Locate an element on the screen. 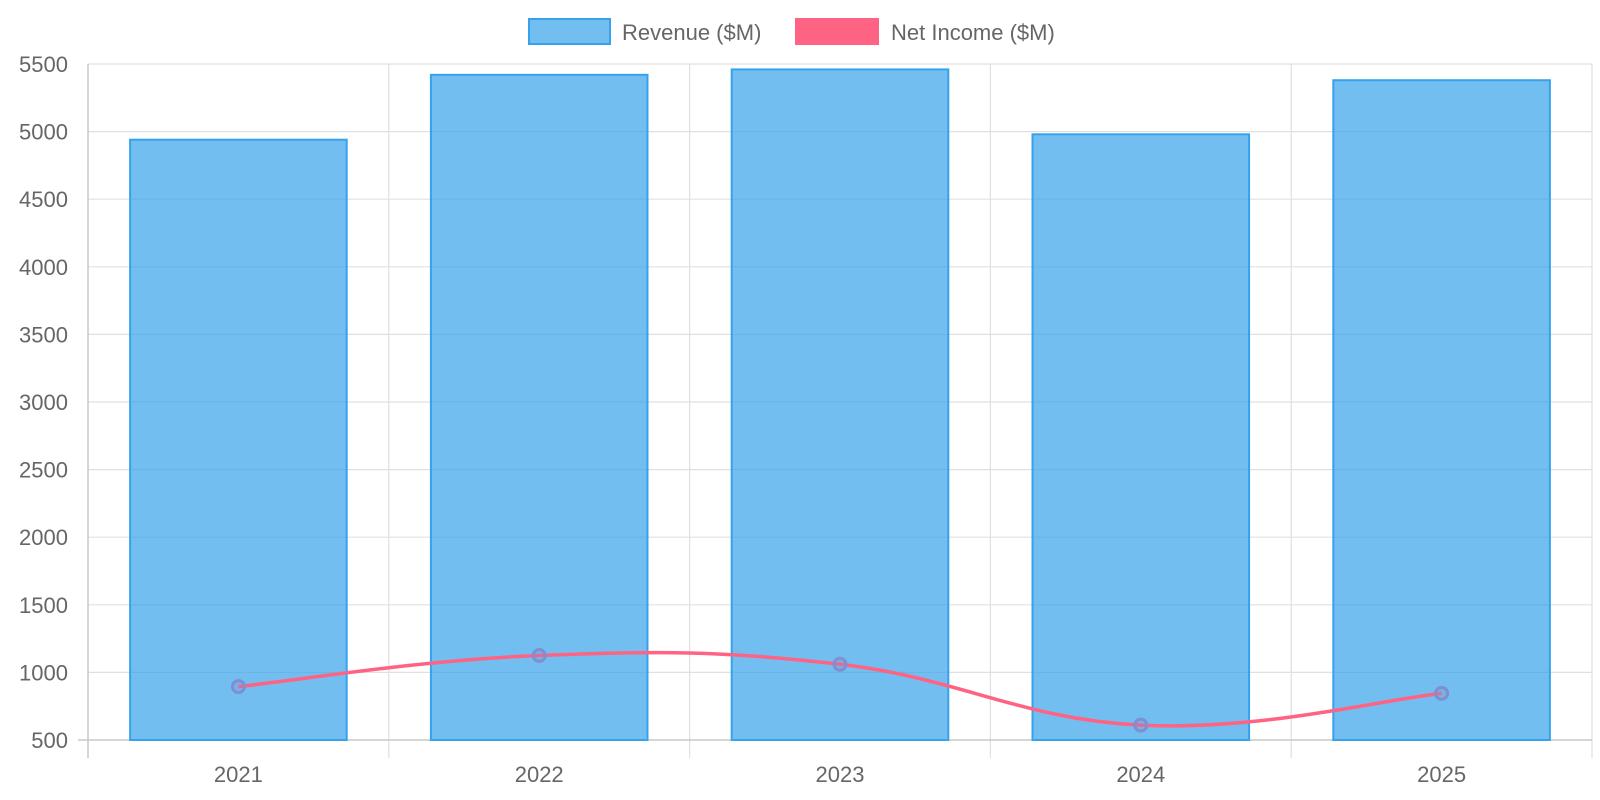 Image resolution: width=1600 pixels, height=800 pixels. legend-label-revenue: Revenue ($M) is located at coordinates (691, 32).